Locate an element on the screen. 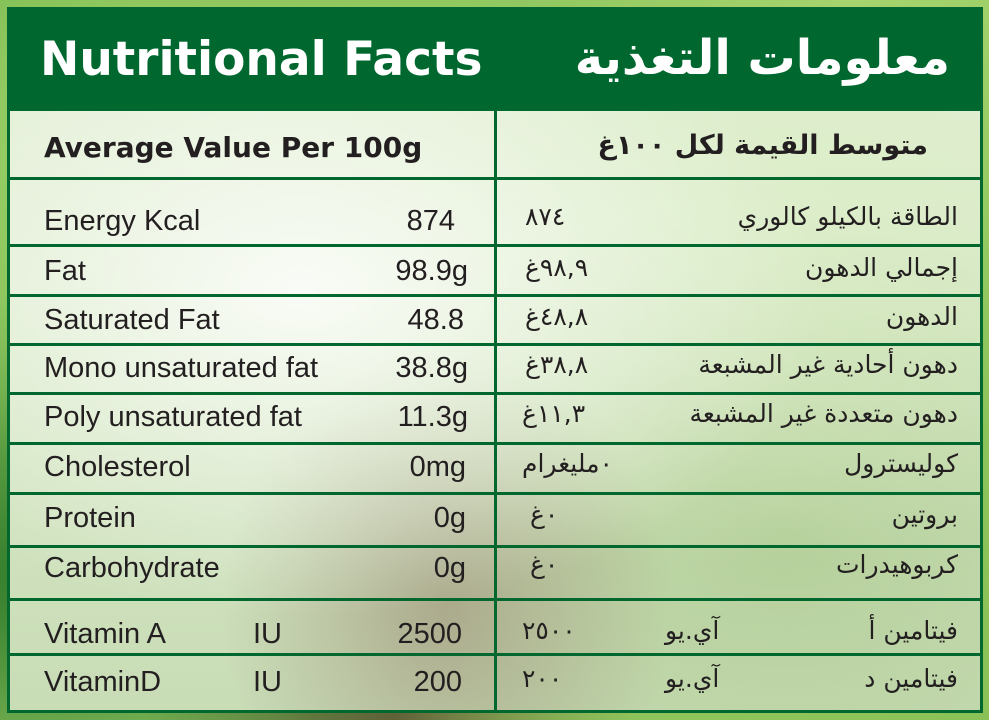 Image resolution: width=989 pixels, height=720 pixels. subheader-english: Average Value Per 100g is located at coordinates (233, 147).